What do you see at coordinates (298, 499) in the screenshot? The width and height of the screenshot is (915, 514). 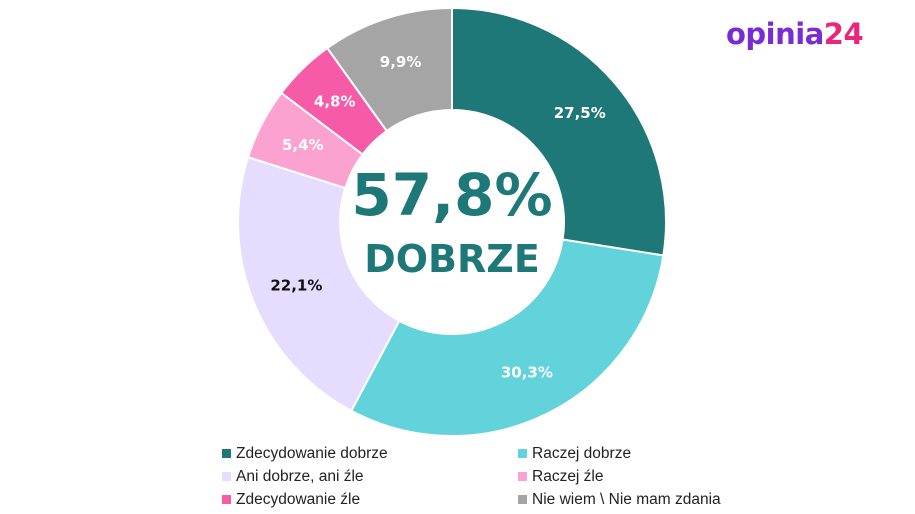 I see `legend-label: Zdecydowanie źle` at bounding box center [298, 499].